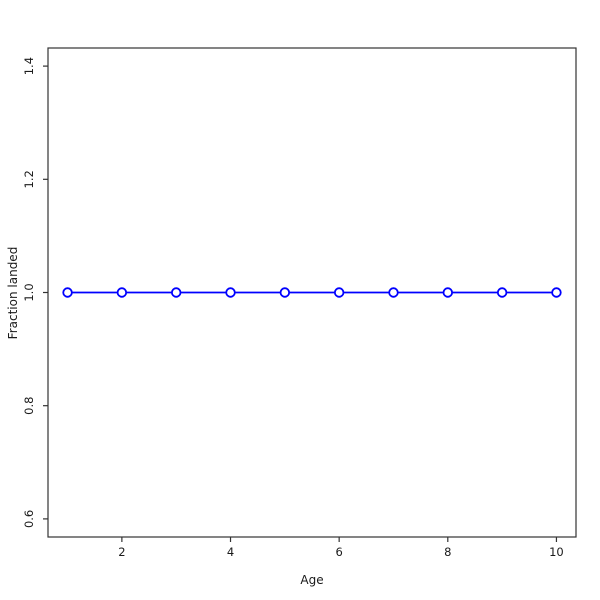 The image size is (600, 600). Describe the element at coordinates (29, 406) in the screenshot. I see `y-tick-label: 0.8` at that location.